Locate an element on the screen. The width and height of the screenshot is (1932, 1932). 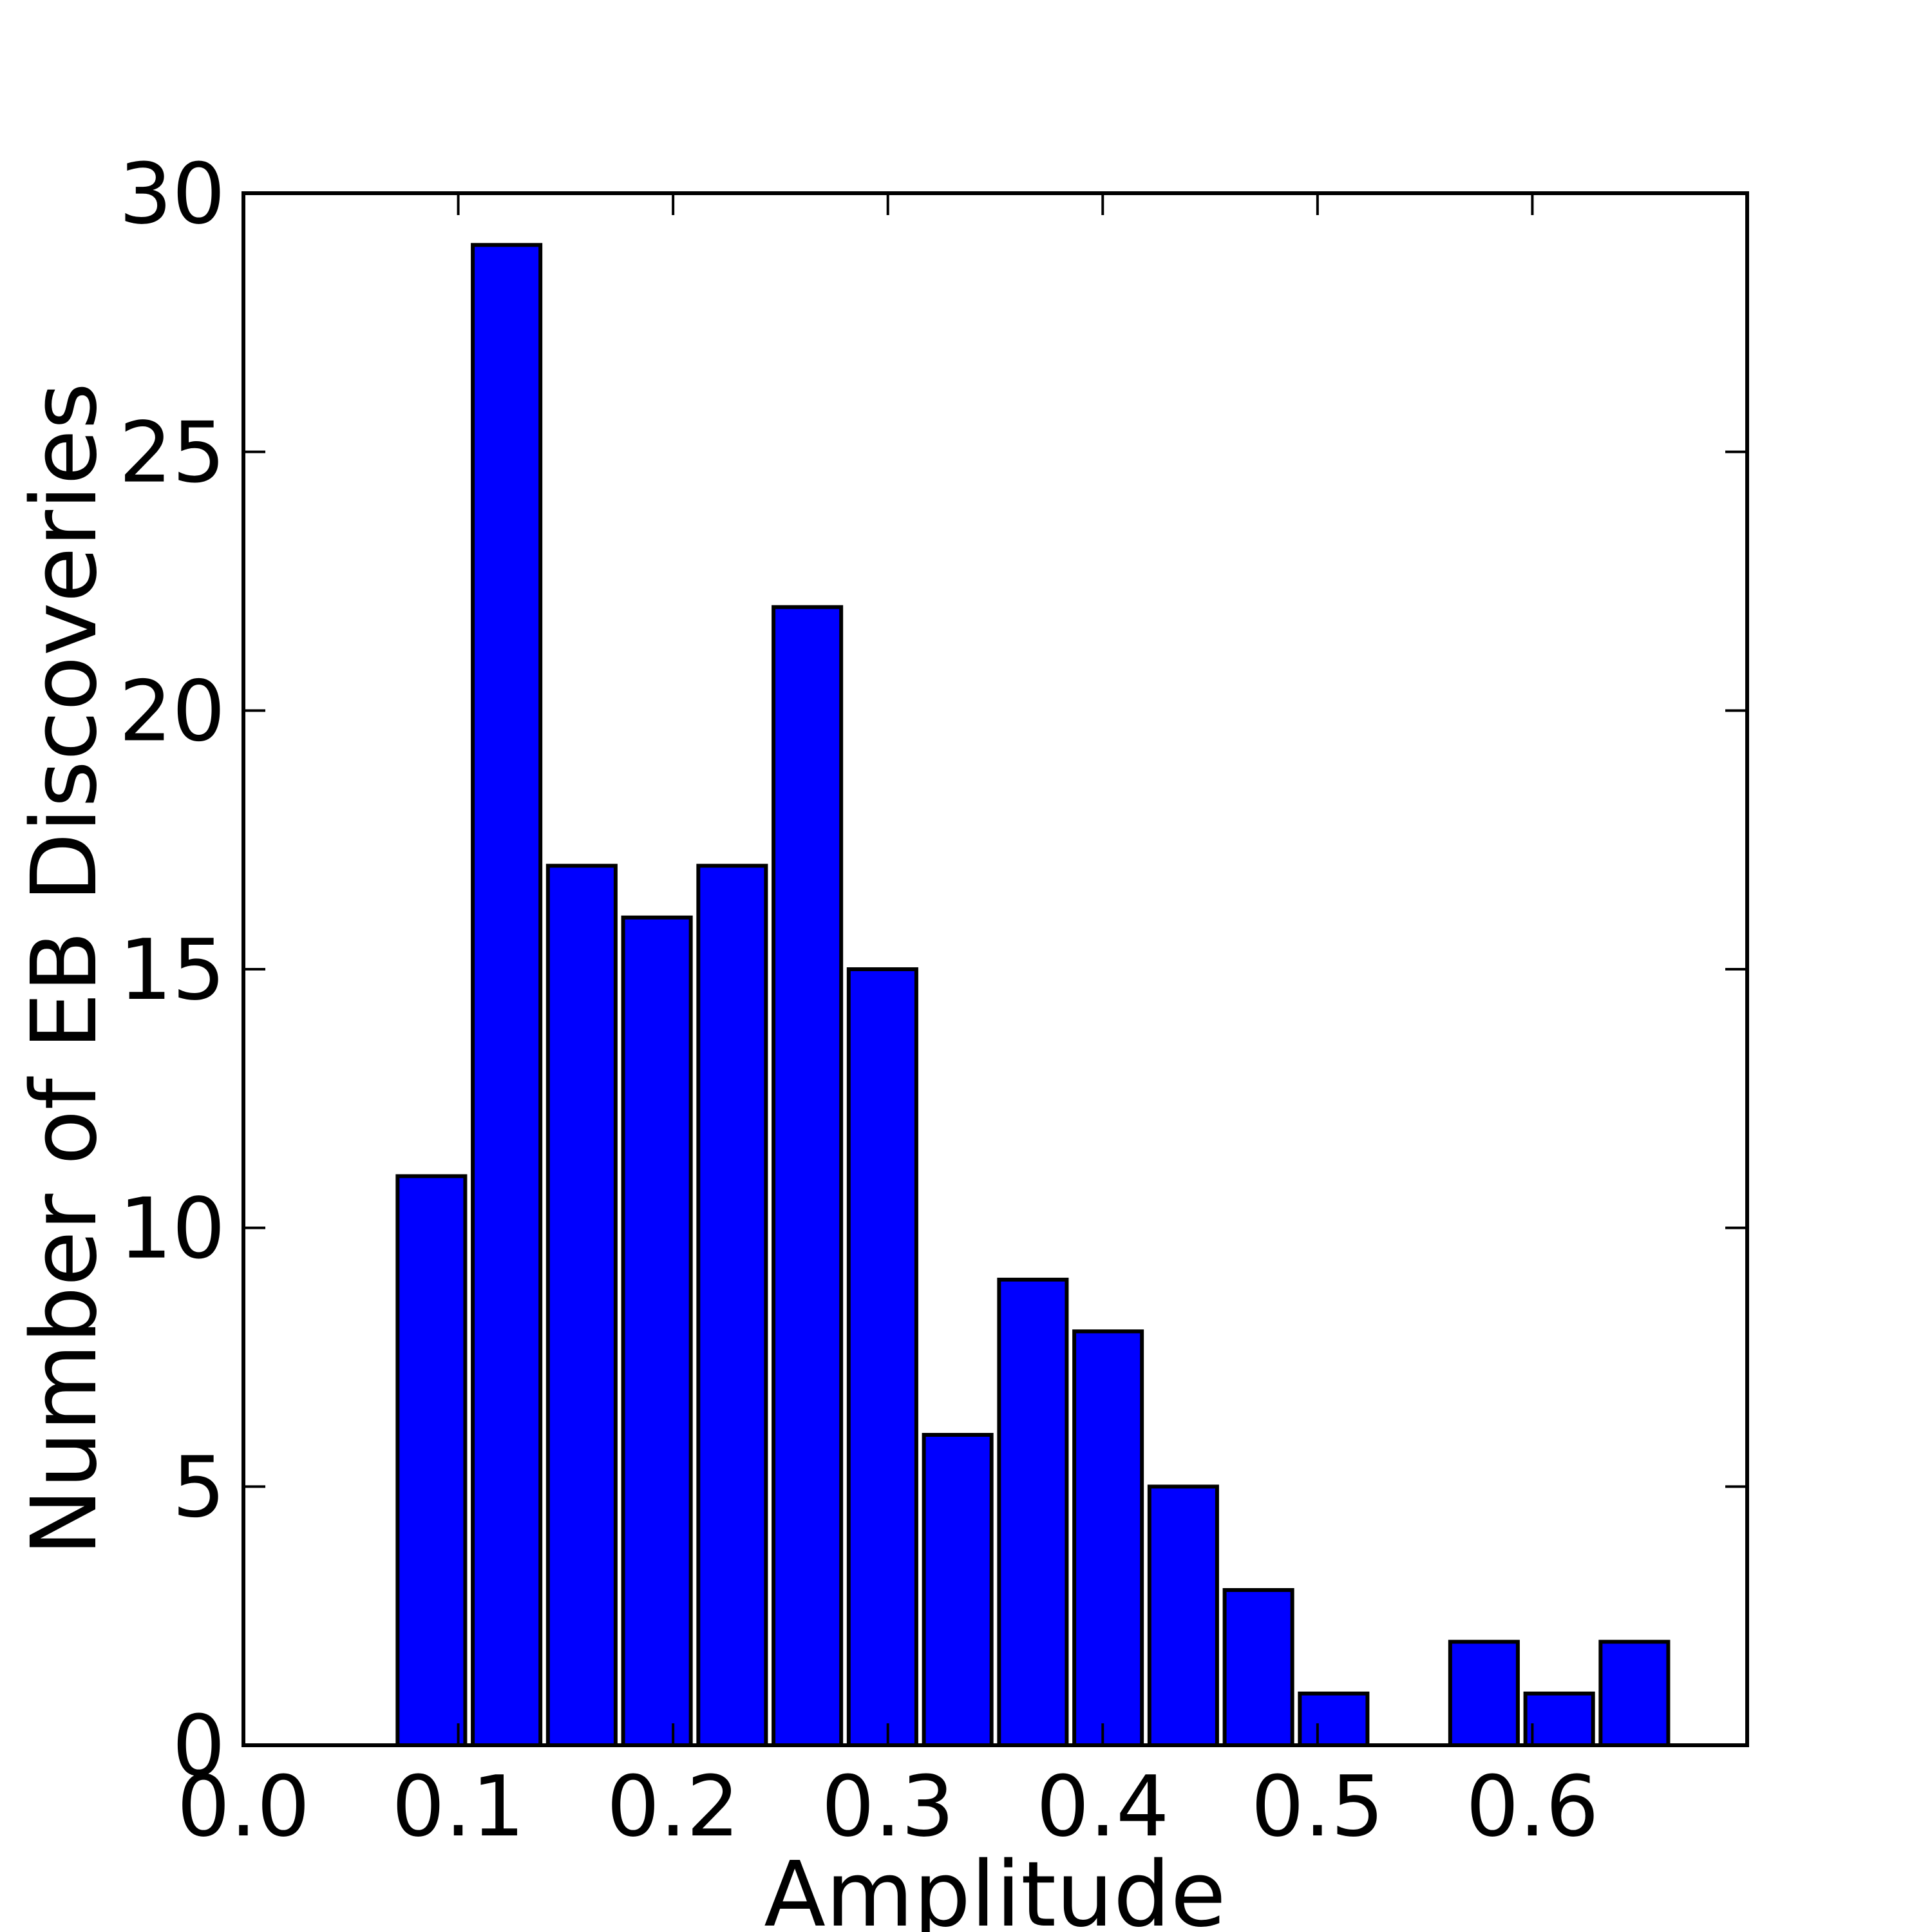
x-tick-label: 0.0 is located at coordinates (243, 1806).